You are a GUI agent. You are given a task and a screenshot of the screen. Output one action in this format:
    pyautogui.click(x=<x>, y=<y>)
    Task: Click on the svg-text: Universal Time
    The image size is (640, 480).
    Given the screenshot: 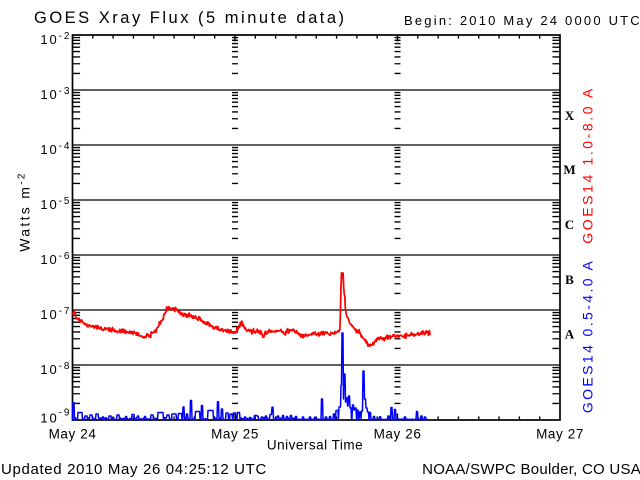 What is the action you would take?
    pyautogui.click(x=315, y=445)
    